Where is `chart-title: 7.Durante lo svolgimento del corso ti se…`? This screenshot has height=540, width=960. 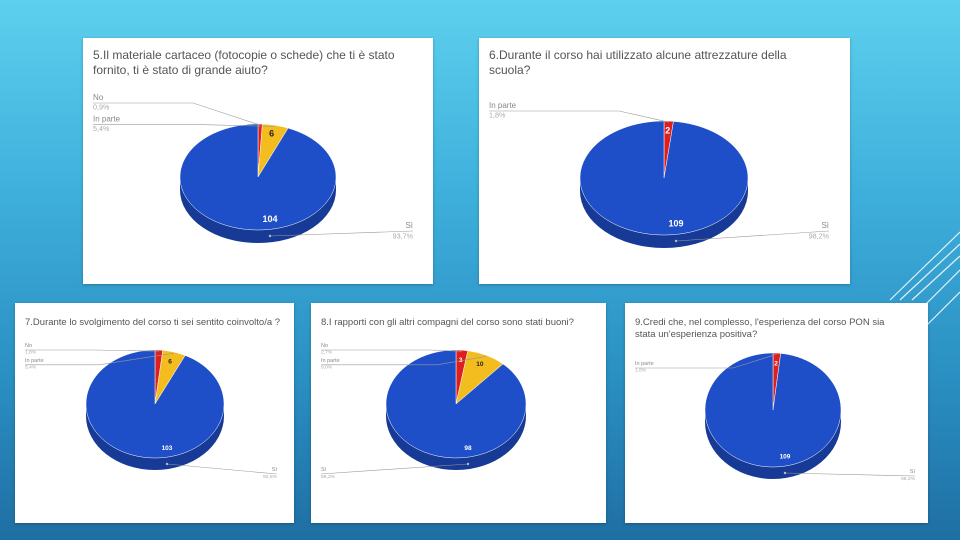
chart-title: 7.Durante lo svolgimento del corso ti se… is located at coordinates (153, 322).